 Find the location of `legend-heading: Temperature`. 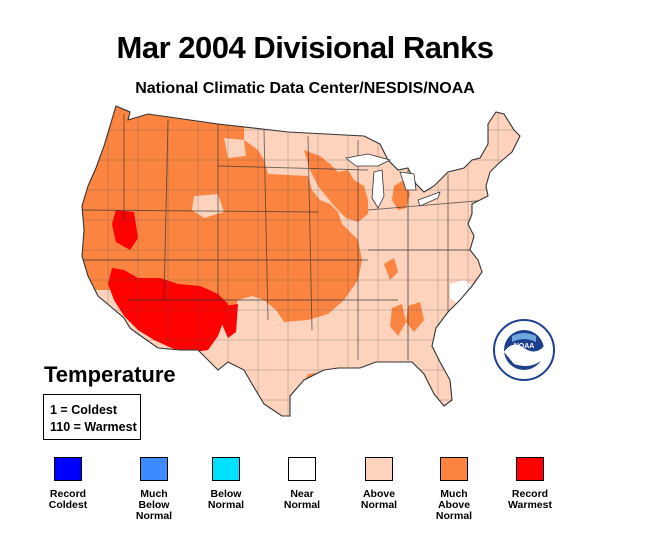

legend-heading: Temperature is located at coordinates (110, 374).